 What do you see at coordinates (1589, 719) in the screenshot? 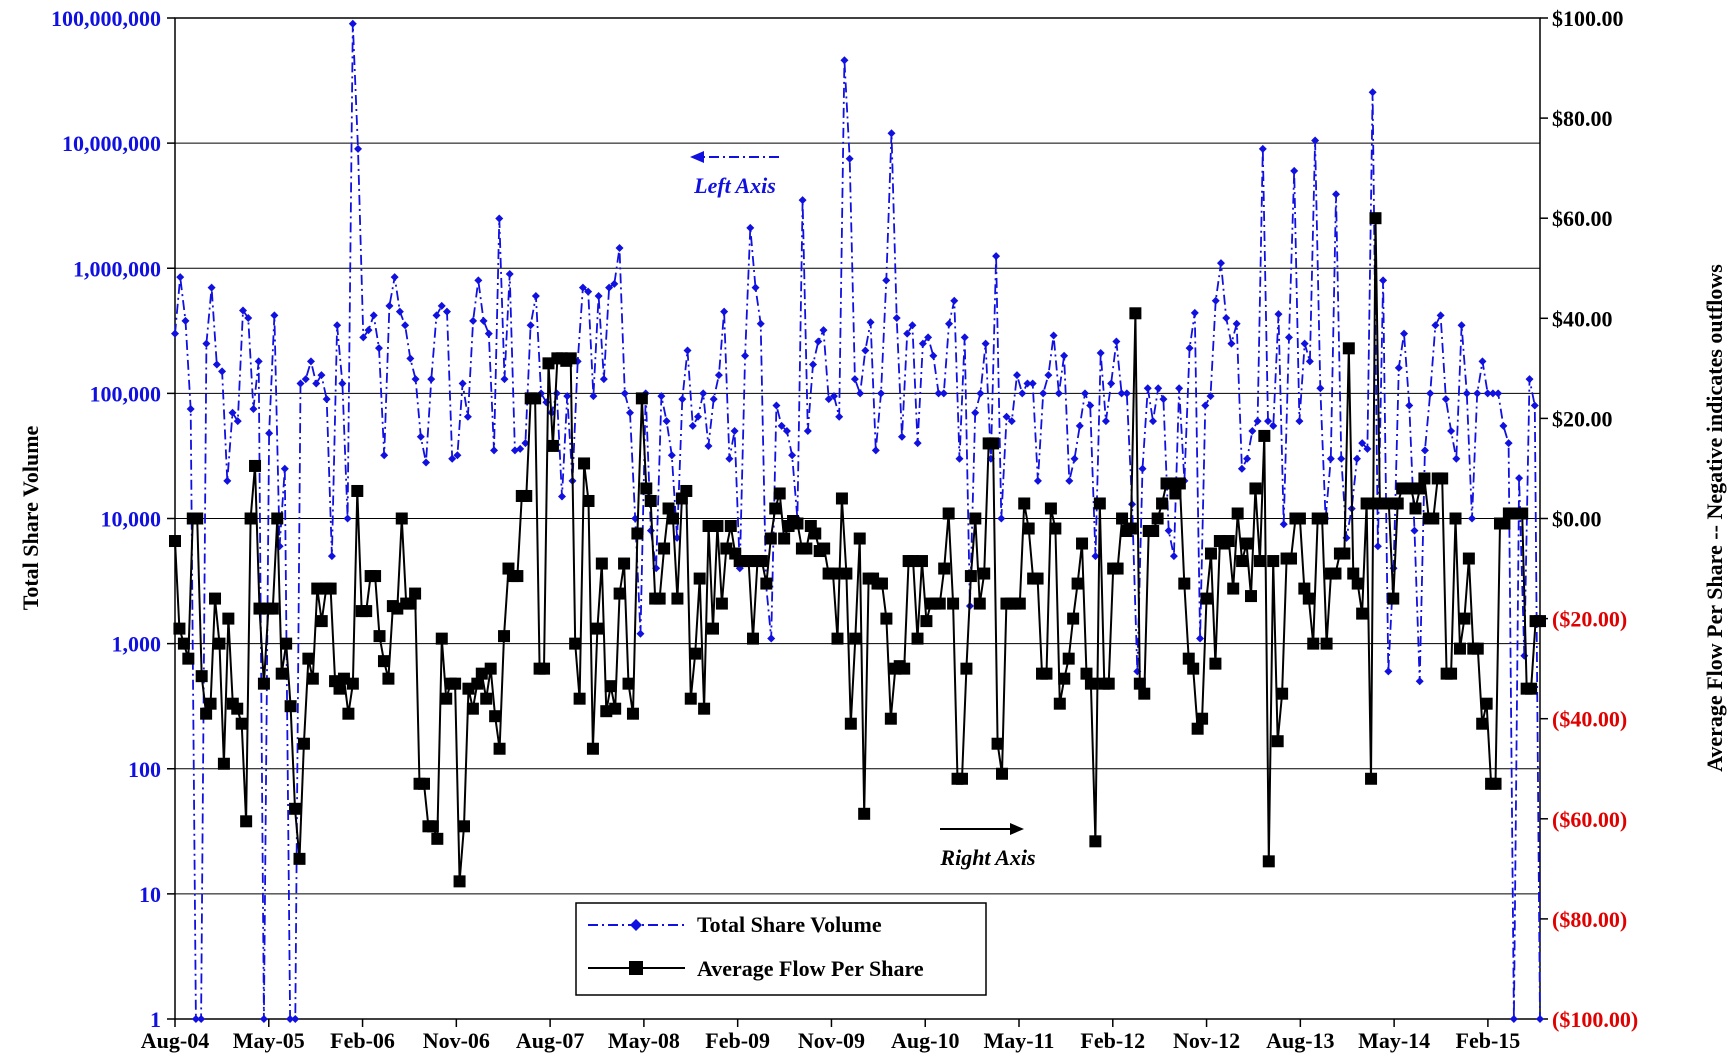
I see `right-tick-label: ($40.00)` at bounding box center [1589, 719].